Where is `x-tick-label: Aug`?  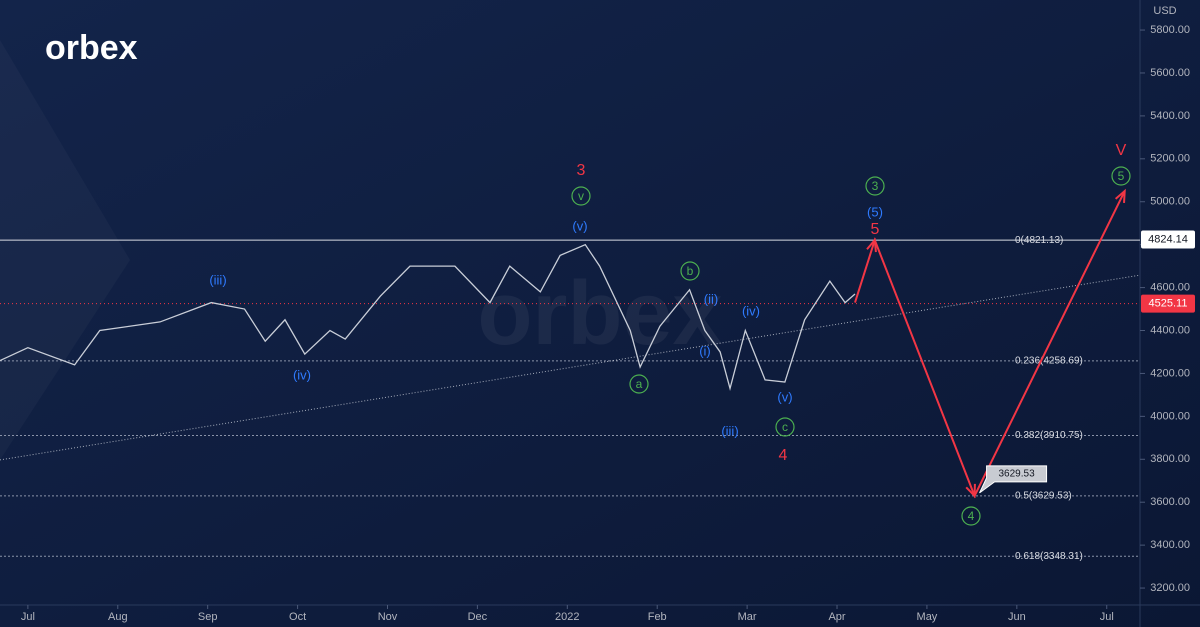
x-tick-label: Aug is located at coordinates (118, 617).